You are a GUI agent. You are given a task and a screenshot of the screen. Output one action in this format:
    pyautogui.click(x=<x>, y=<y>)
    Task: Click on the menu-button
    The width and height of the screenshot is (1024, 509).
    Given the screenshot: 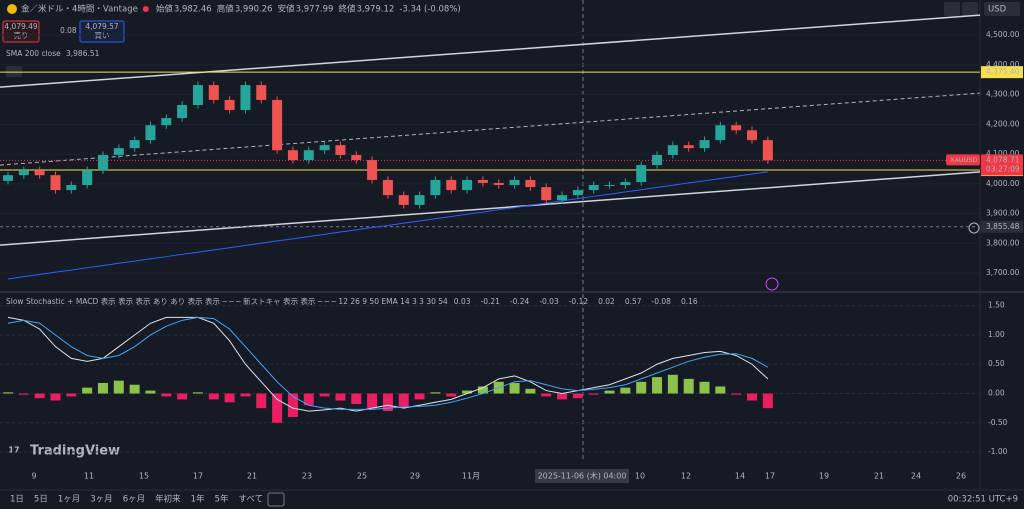 What is the action you would take?
    pyautogui.click(x=970, y=9)
    